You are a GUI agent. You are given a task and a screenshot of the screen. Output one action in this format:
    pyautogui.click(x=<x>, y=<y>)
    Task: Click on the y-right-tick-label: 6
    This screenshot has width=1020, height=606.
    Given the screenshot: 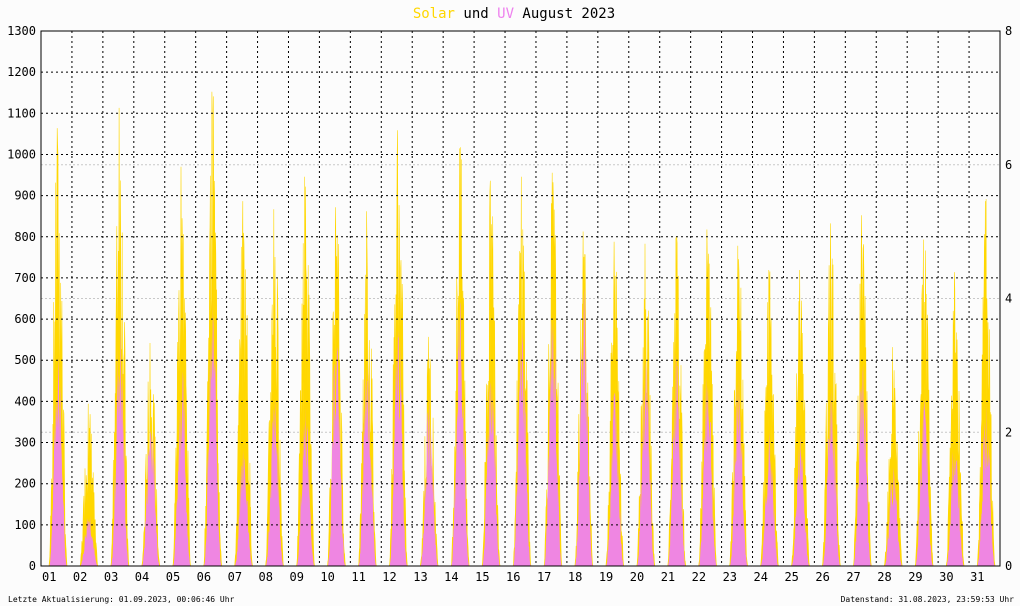 What is the action you would take?
    pyautogui.click(x=1008, y=165)
    